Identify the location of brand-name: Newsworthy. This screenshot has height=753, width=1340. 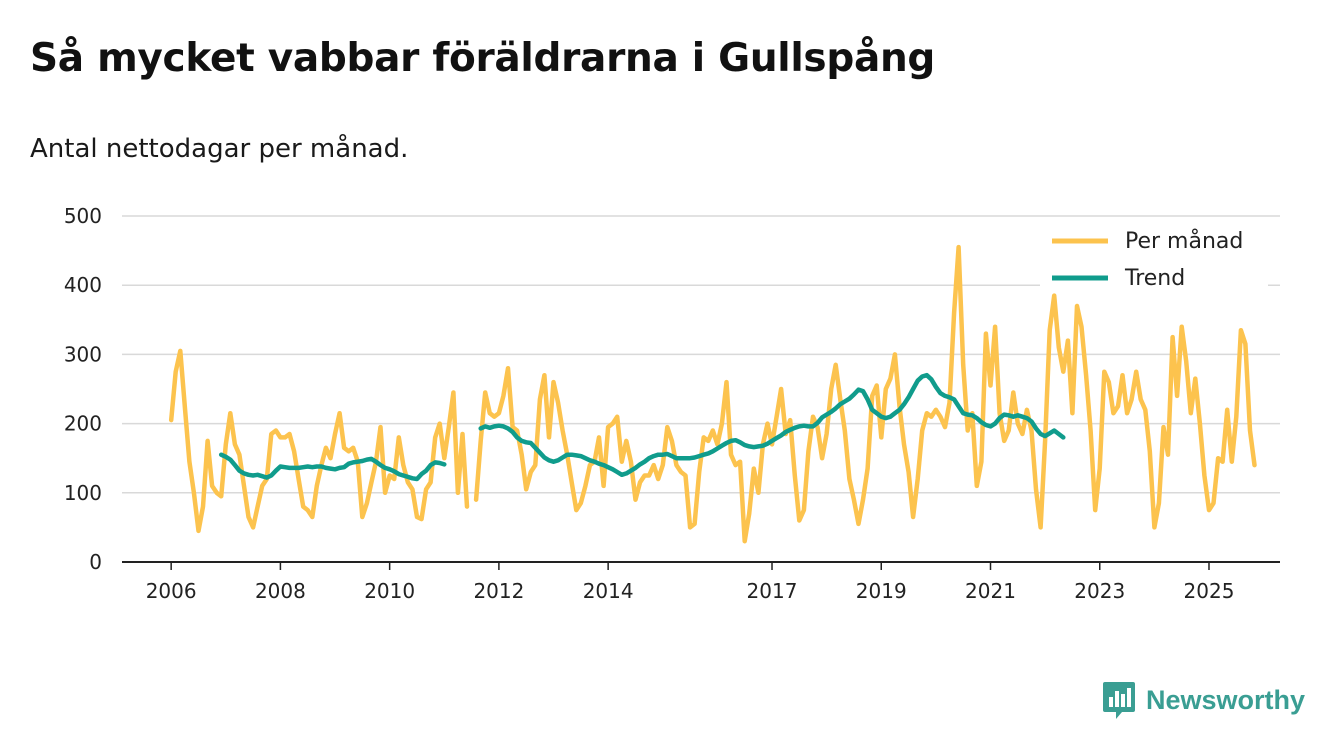
(1226, 699).